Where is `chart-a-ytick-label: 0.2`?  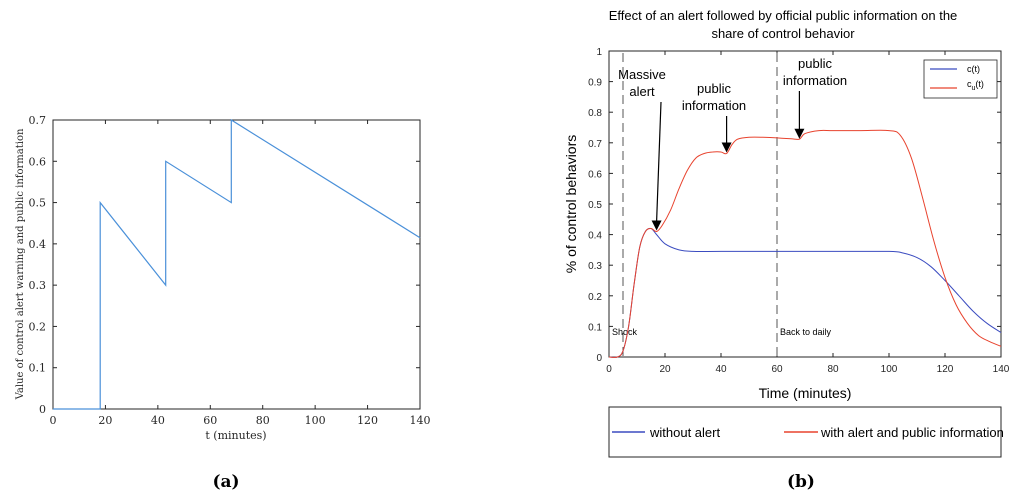 chart-a-ytick-label: 0.2 is located at coordinates (38, 326).